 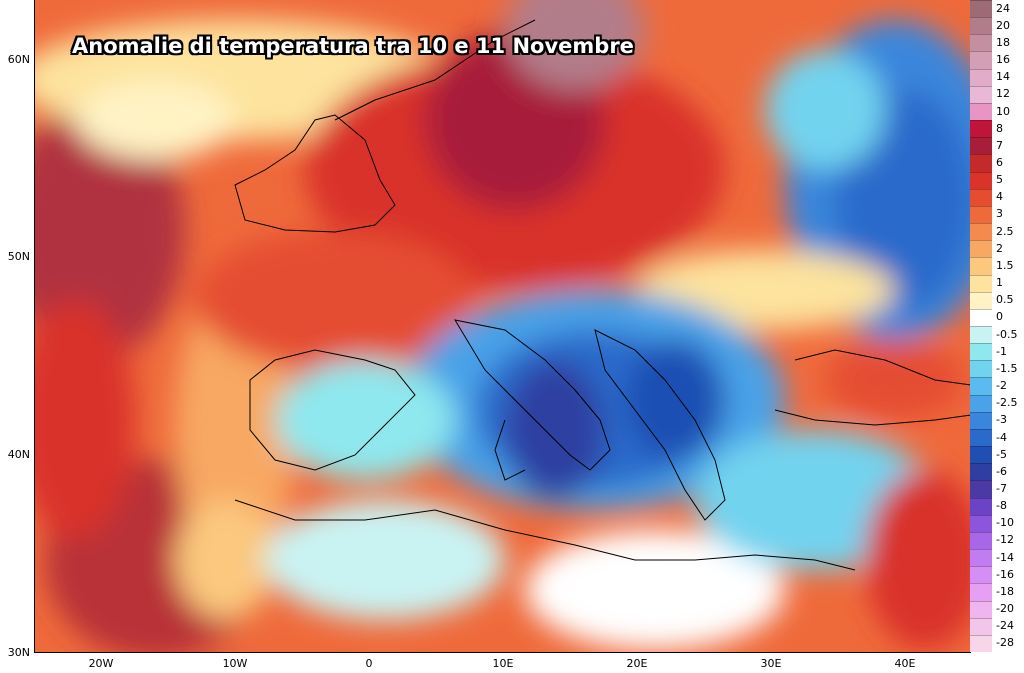 What do you see at coordinates (997, 506) in the screenshot?
I see `legend-entry: -8` at bounding box center [997, 506].